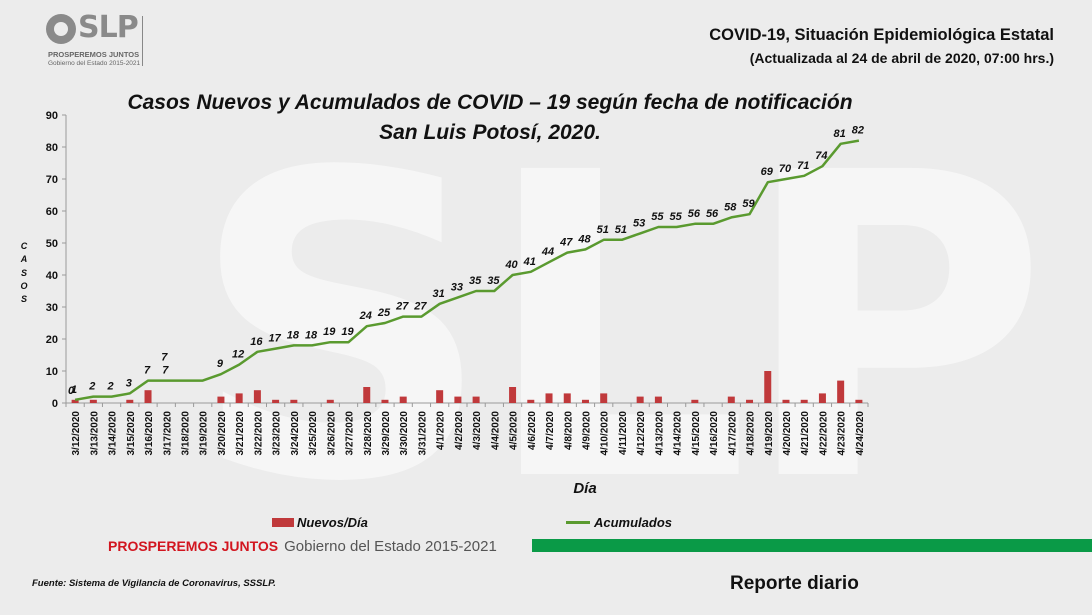  Describe the element at coordinates (584, 239) in the screenshot. I see `data-label: 48` at that location.